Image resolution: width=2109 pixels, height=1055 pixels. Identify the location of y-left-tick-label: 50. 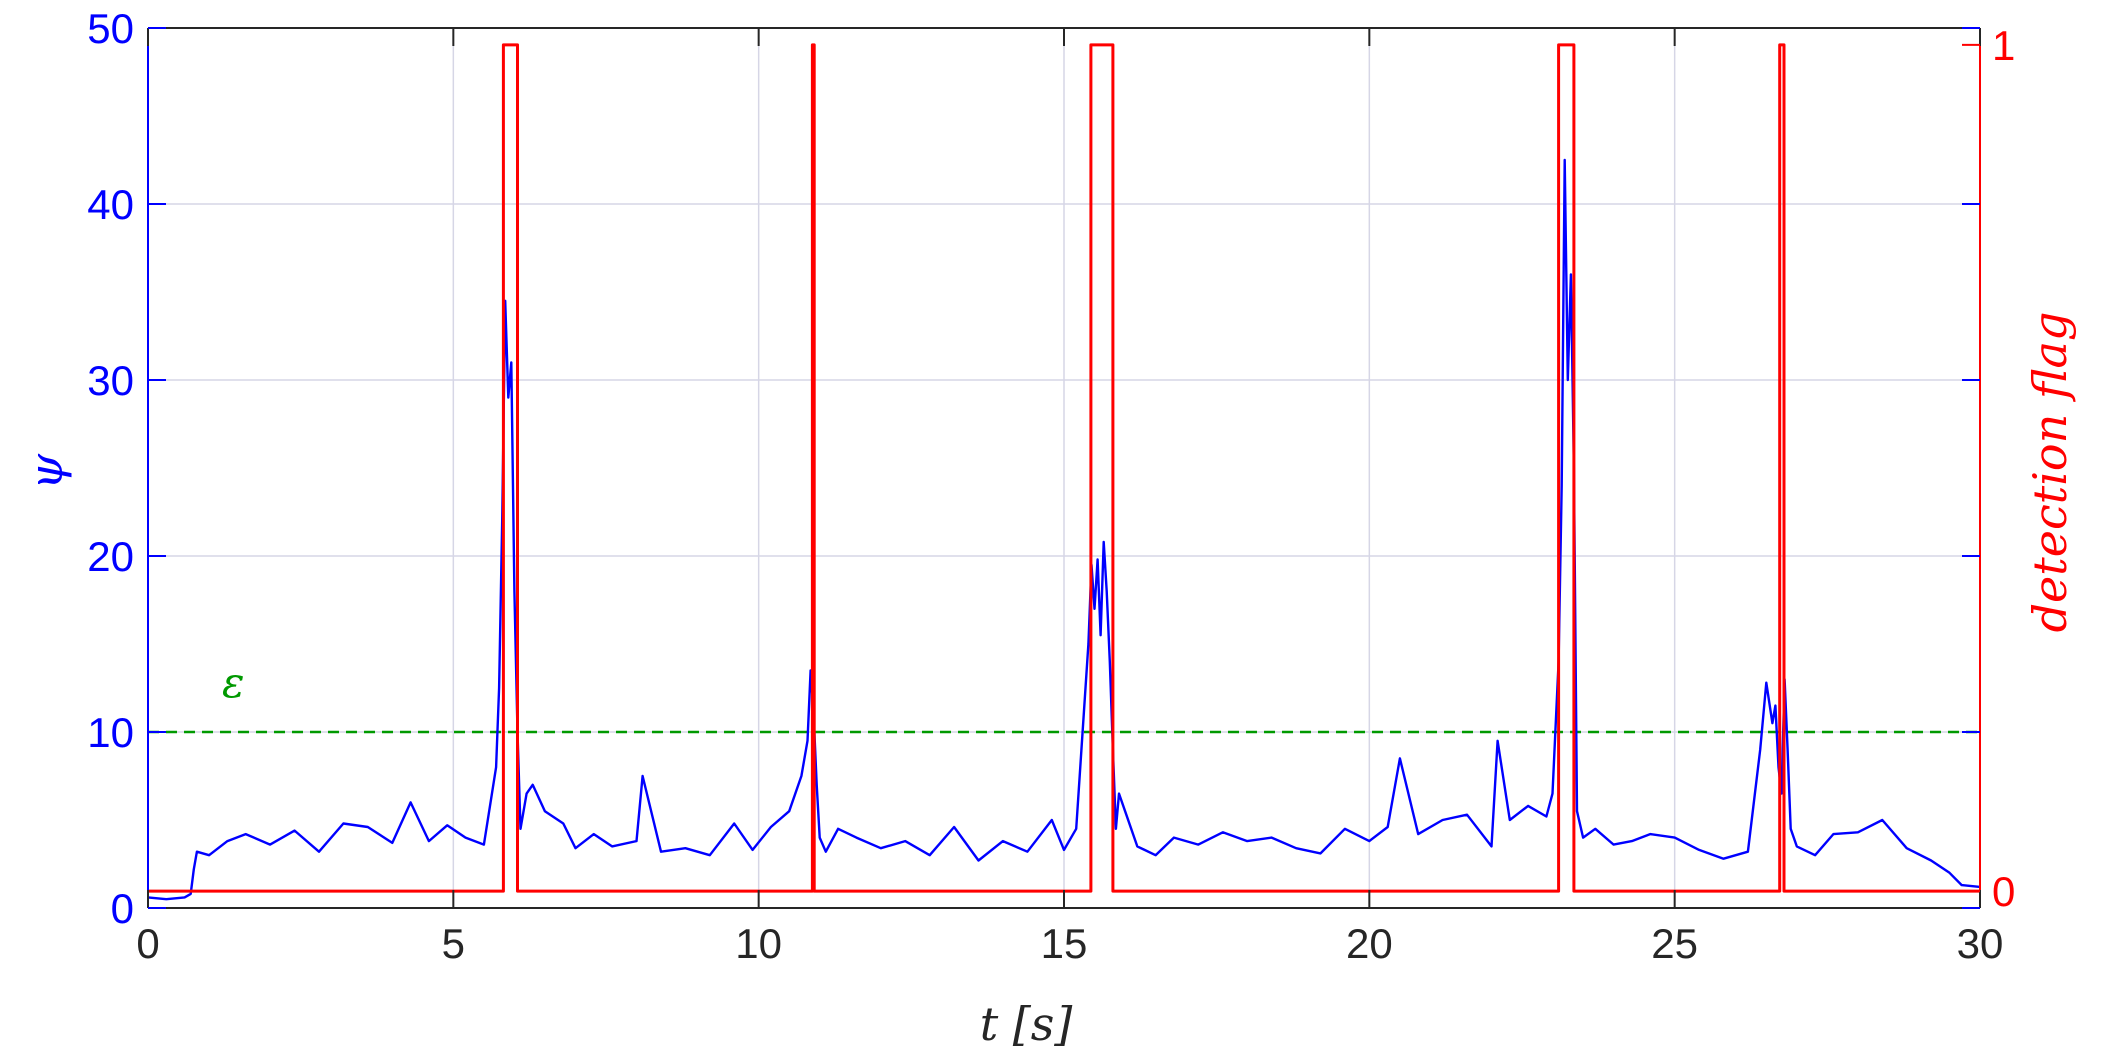
(110, 28).